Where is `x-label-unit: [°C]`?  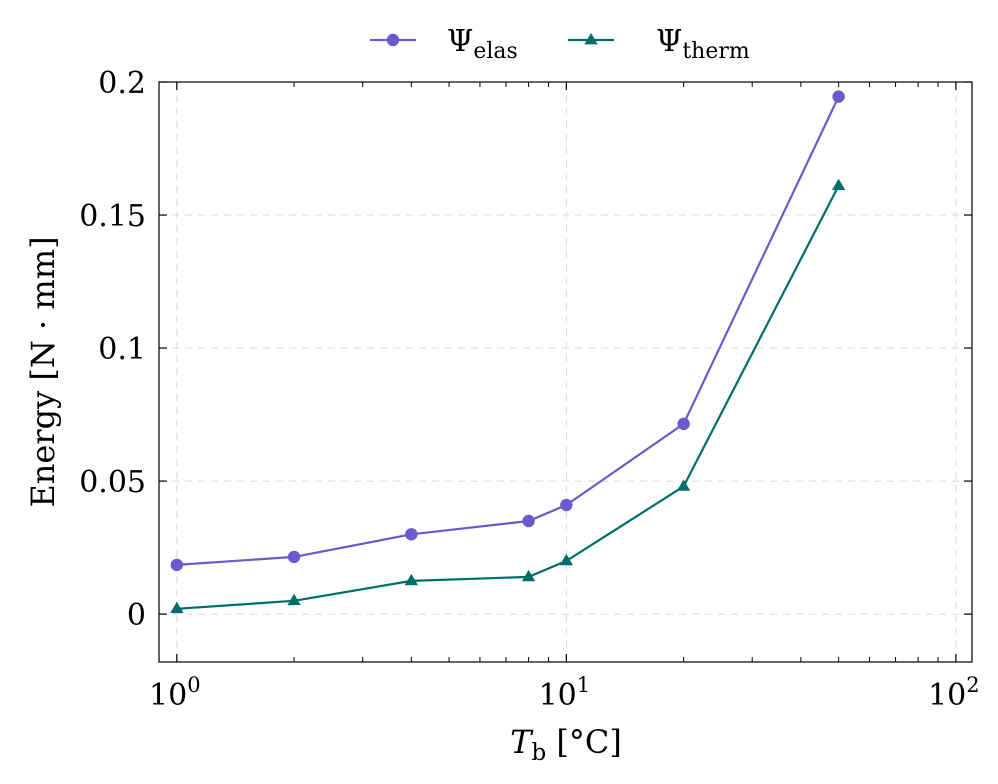 x-label-unit: [°C] is located at coordinates (584, 742).